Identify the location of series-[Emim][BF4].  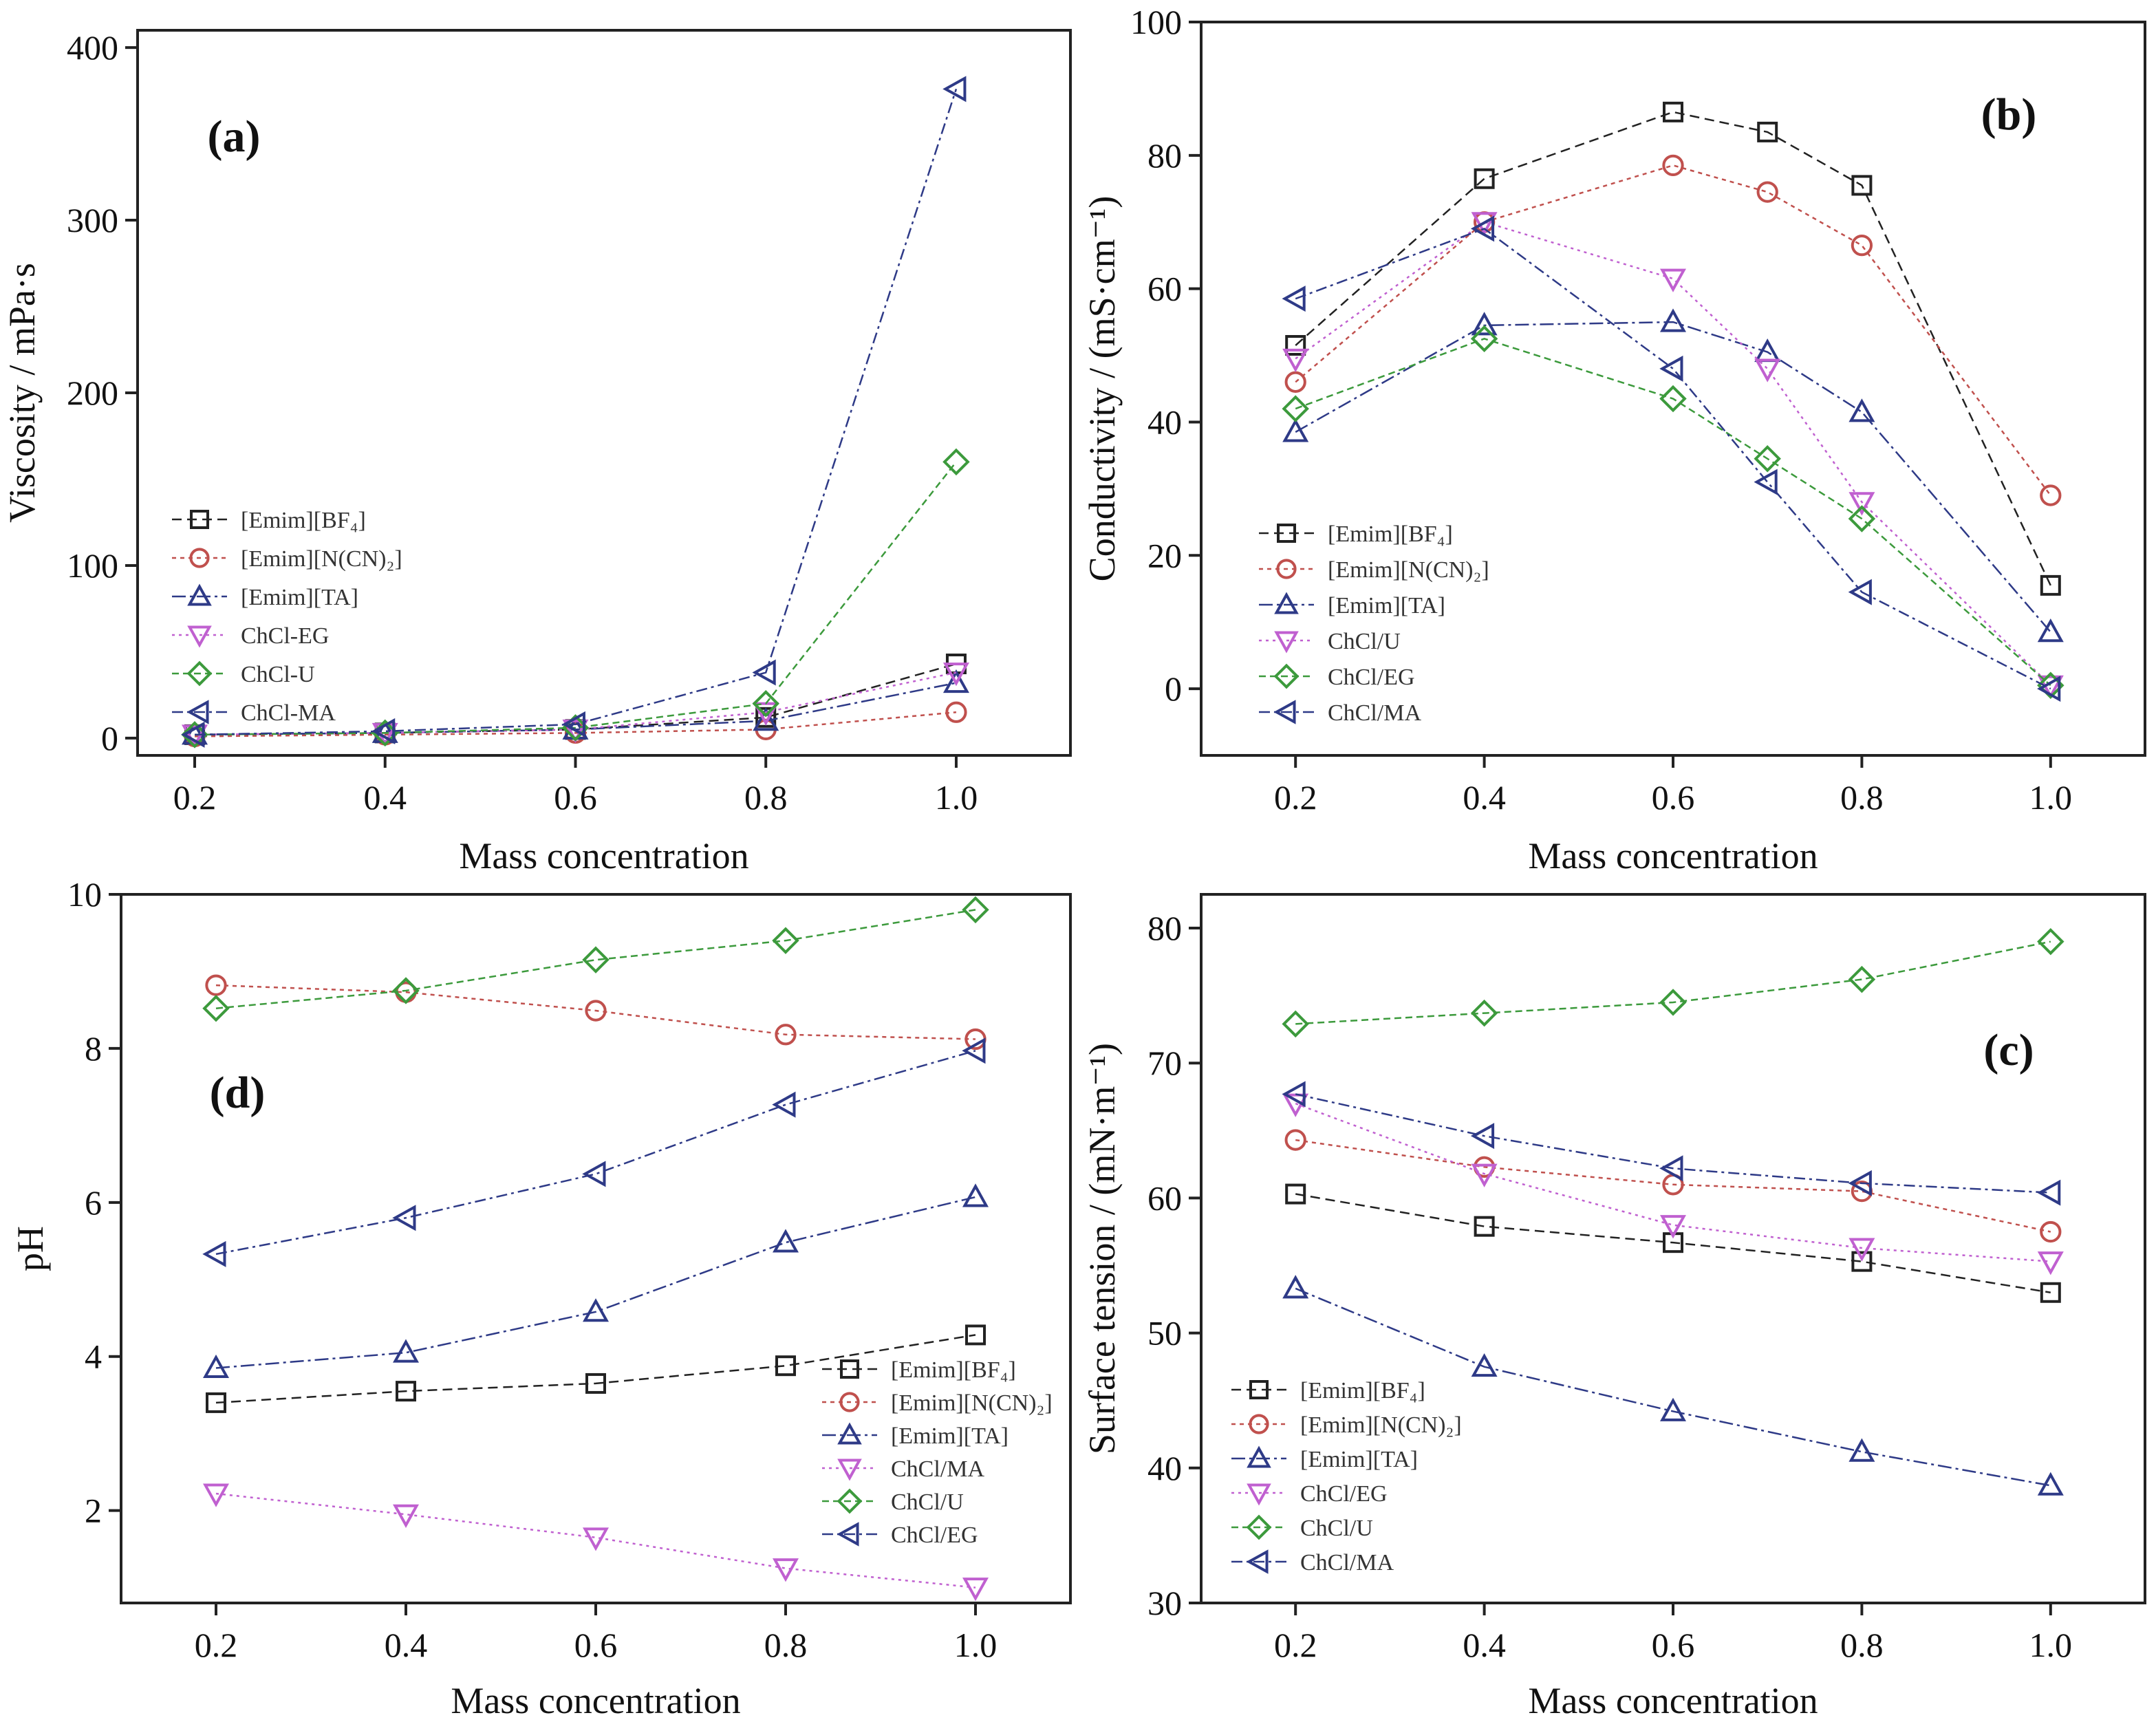
(1673, 1243).